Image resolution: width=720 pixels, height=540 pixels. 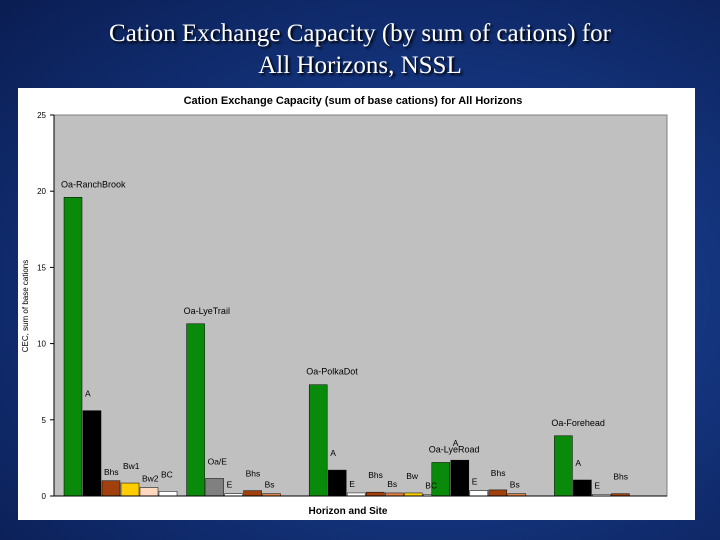 What do you see at coordinates (454, 449) in the screenshot?
I see `bar-label: Oa-LyeRoad` at bounding box center [454, 449].